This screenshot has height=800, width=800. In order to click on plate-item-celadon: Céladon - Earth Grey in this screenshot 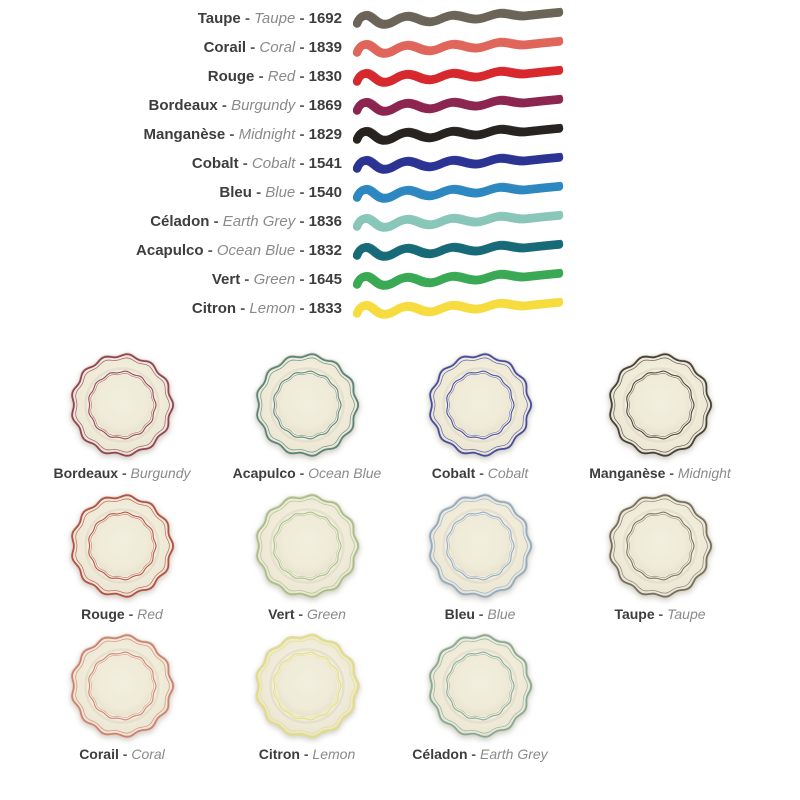, I will do `click(480, 697)`.